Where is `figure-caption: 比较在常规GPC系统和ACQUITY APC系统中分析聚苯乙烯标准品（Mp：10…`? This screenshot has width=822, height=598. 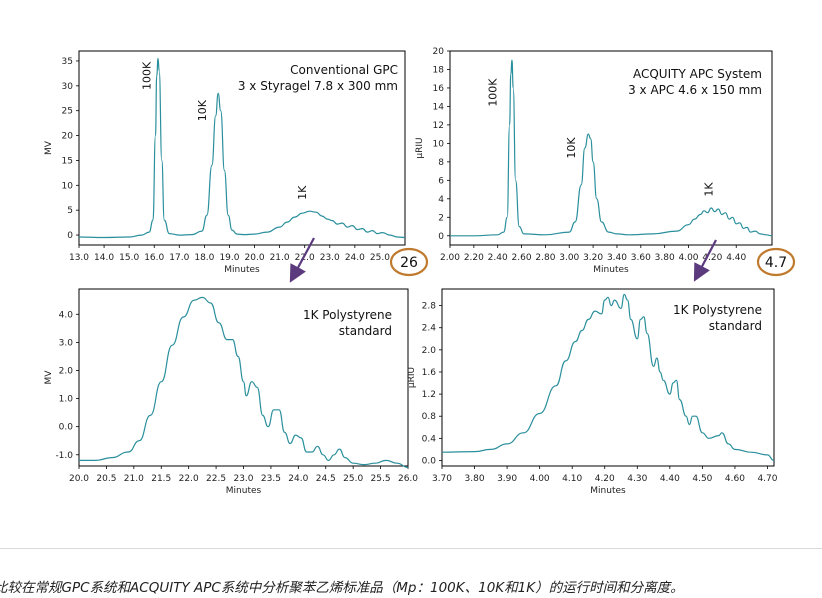
figure-caption: 比较在常规GPC系统和ACQUITY APC系统中分析聚苯乙烯标准品（Mp：10… is located at coordinates (342, 588).